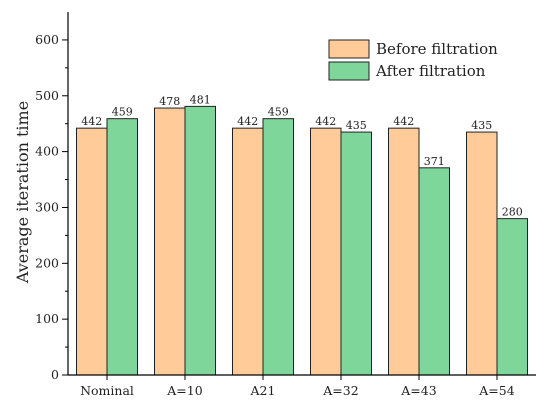 The image size is (550, 411). I want to click on y-tick-label-200: 200, so click(47, 262).